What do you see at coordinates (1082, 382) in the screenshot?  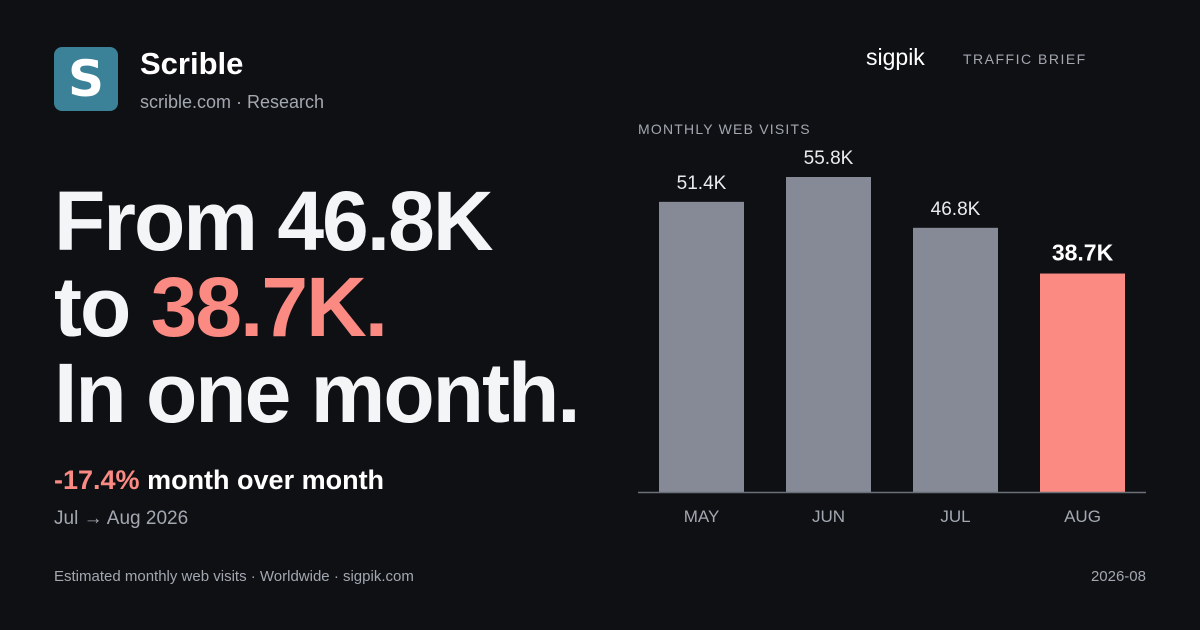 I see `bar-aug` at bounding box center [1082, 382].